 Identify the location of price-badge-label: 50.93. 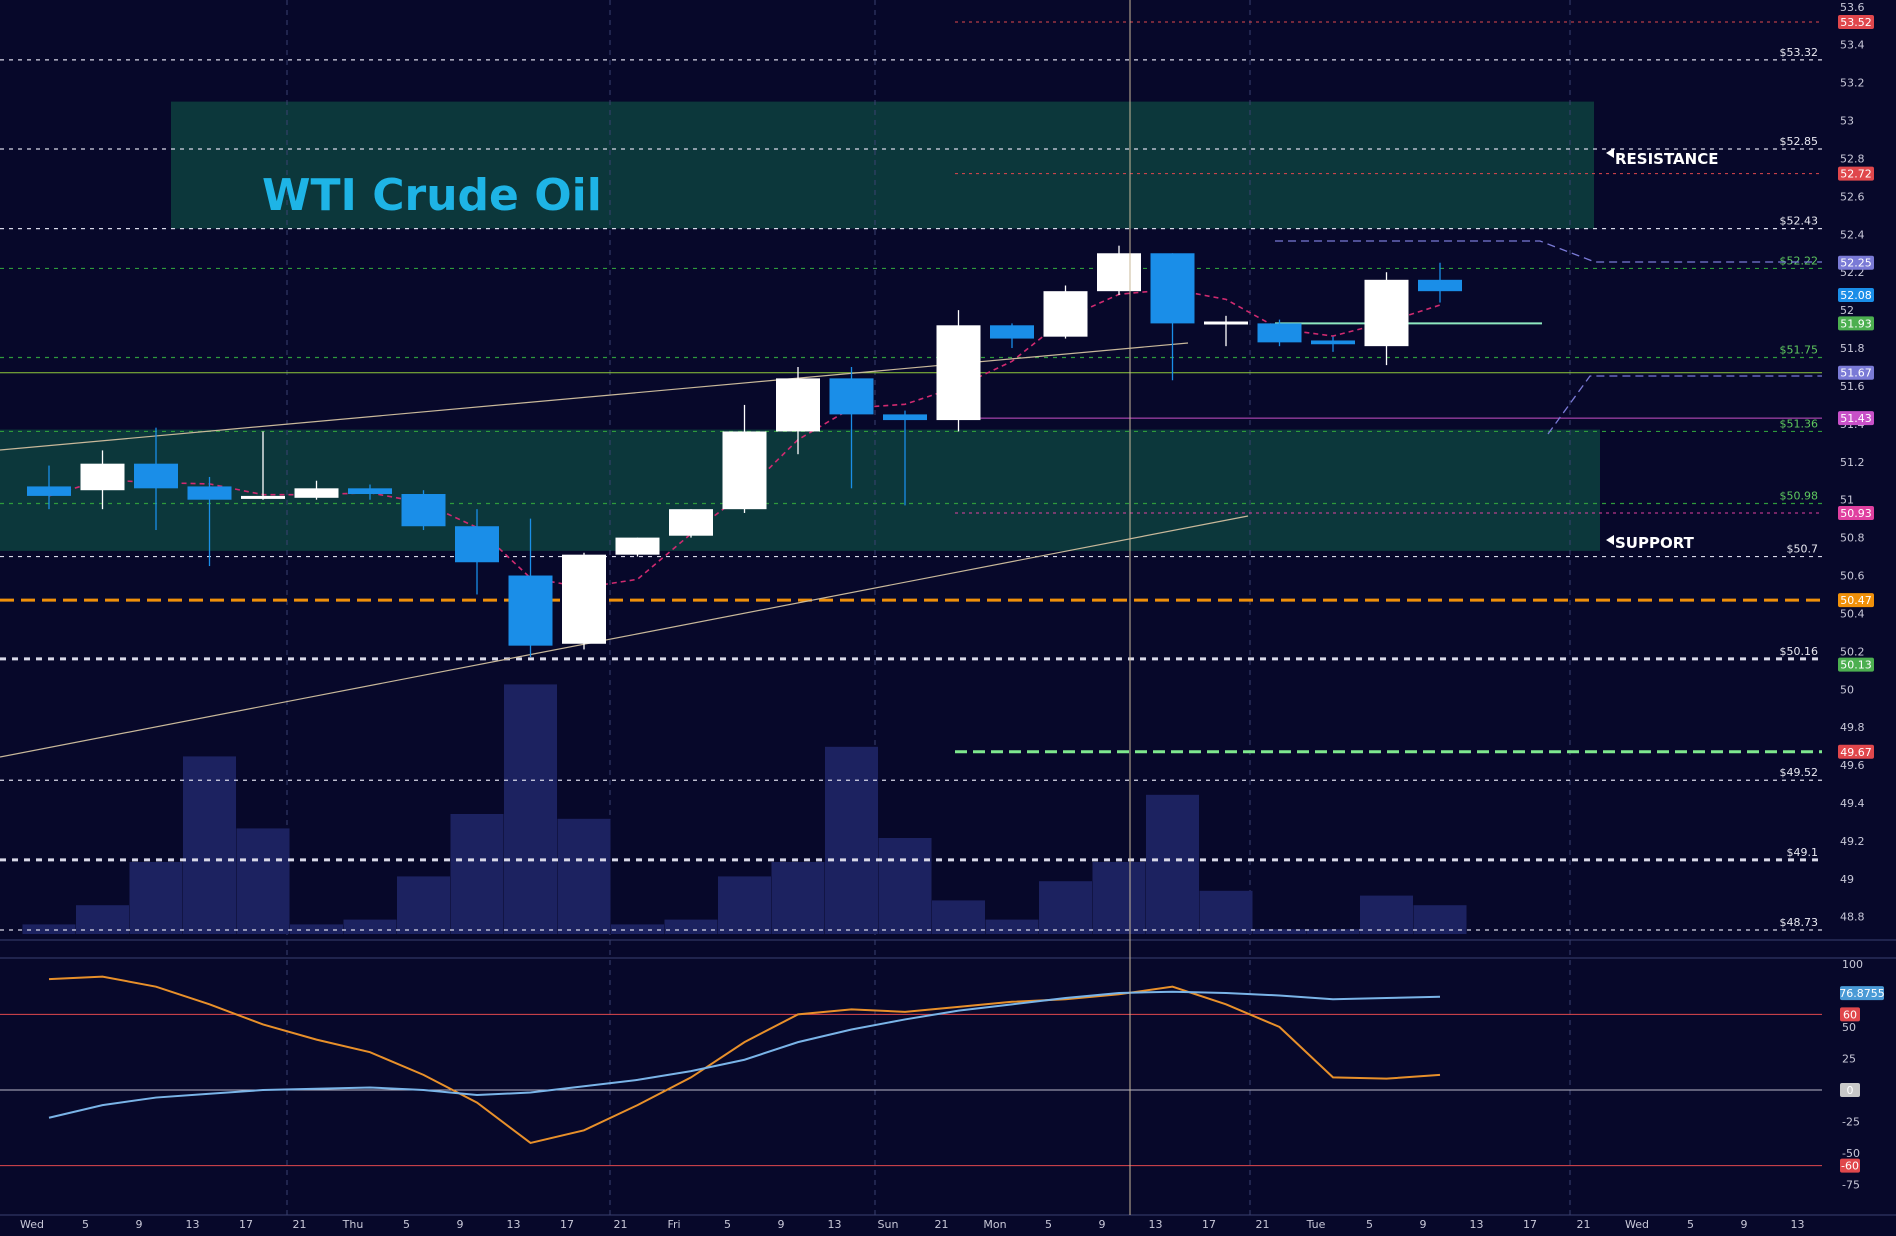
(1856, 513).